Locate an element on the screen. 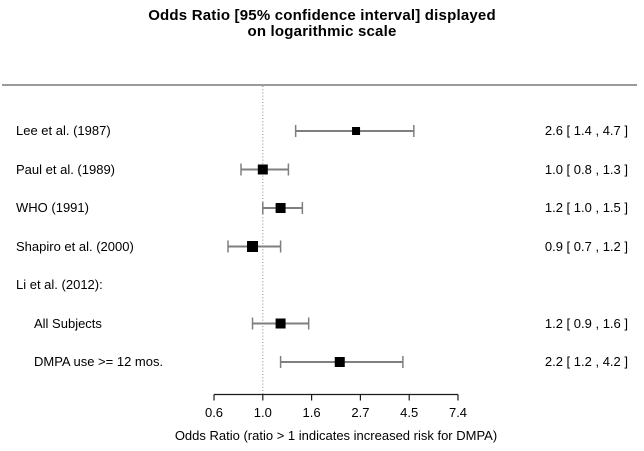 This screenshot has width=644, height=451. x-axis-tick-label: 2.7 is located at coordinates (360, 412).